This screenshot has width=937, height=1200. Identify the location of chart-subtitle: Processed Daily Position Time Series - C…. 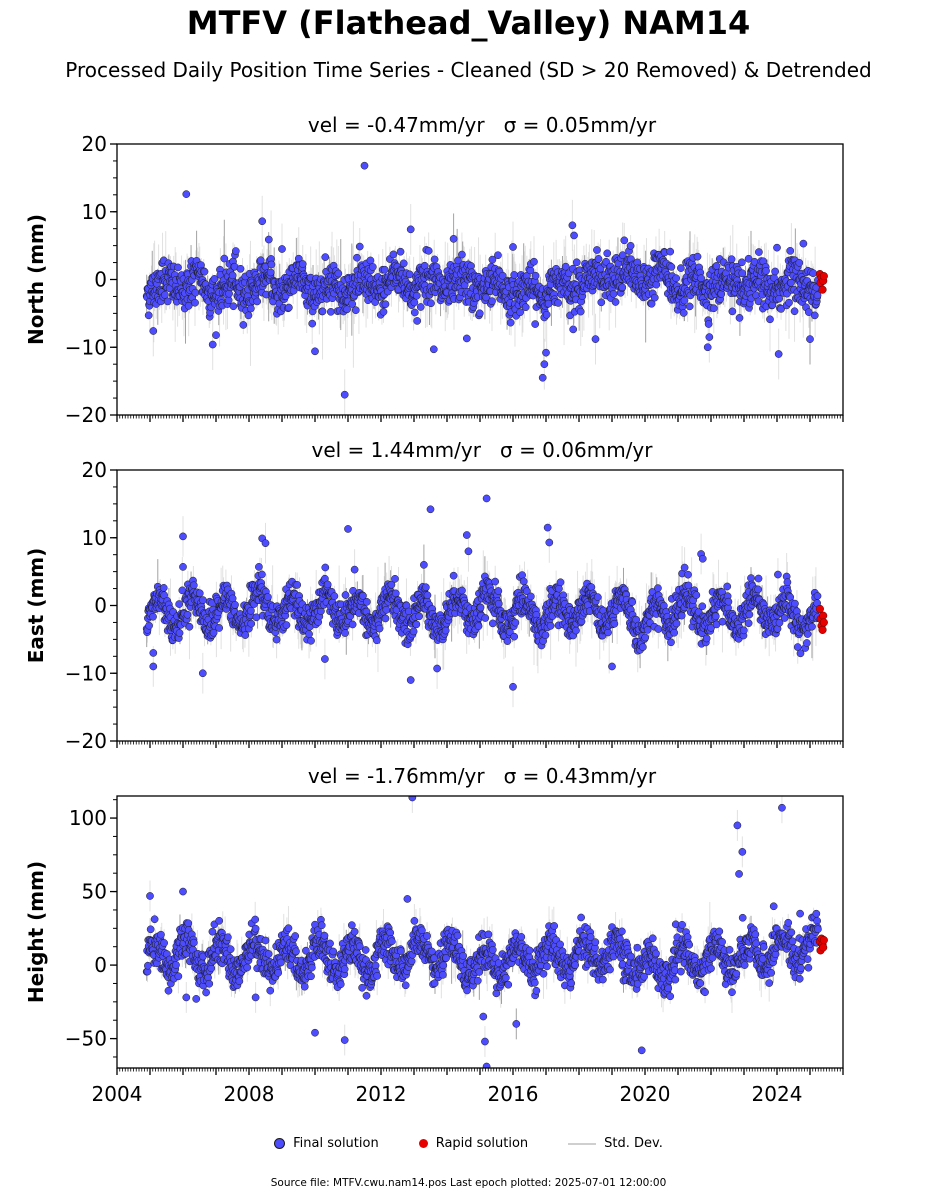
(468, 70).